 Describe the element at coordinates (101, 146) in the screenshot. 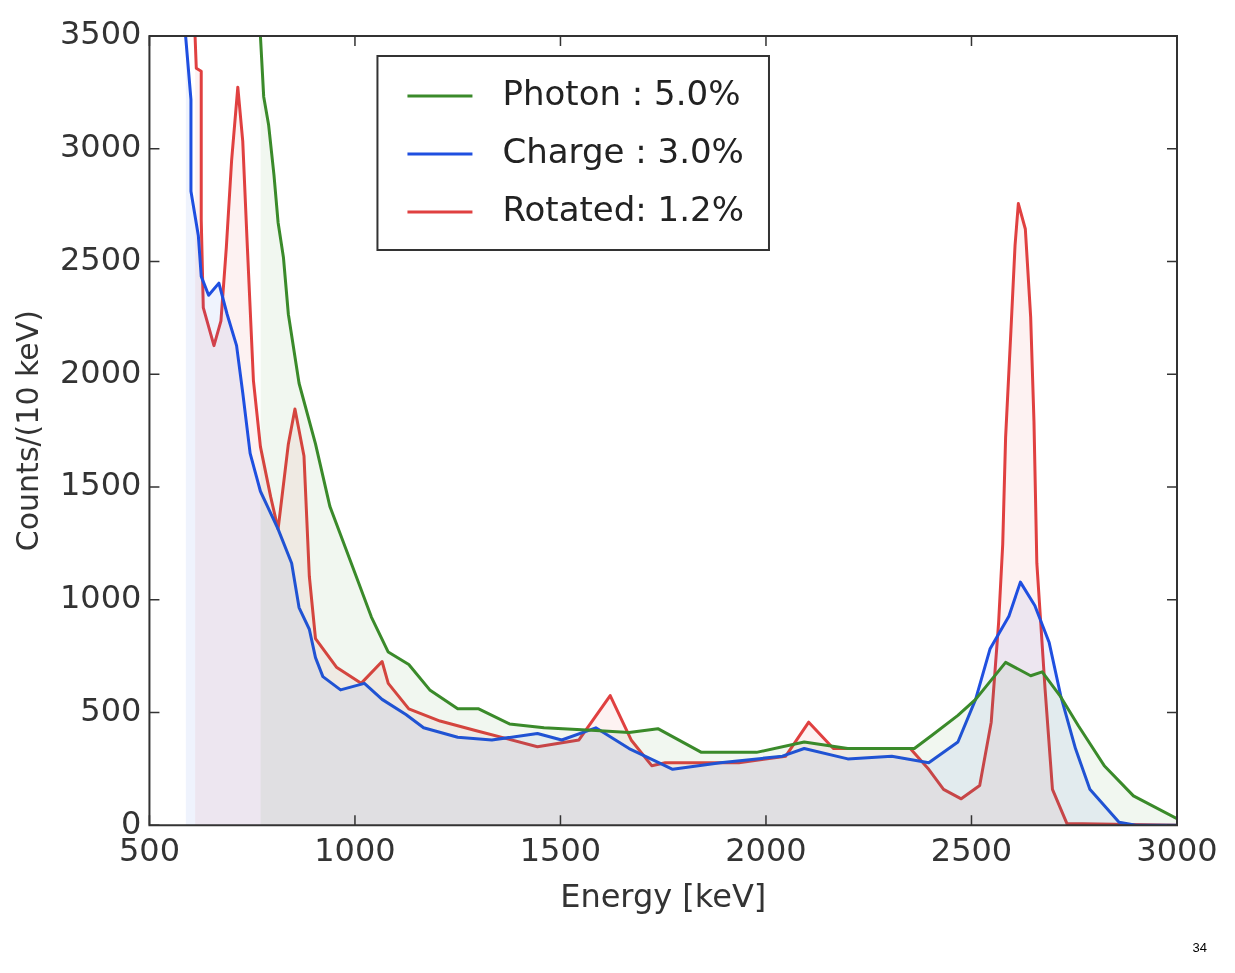

I see `y-tick-label: 3000` at that location.